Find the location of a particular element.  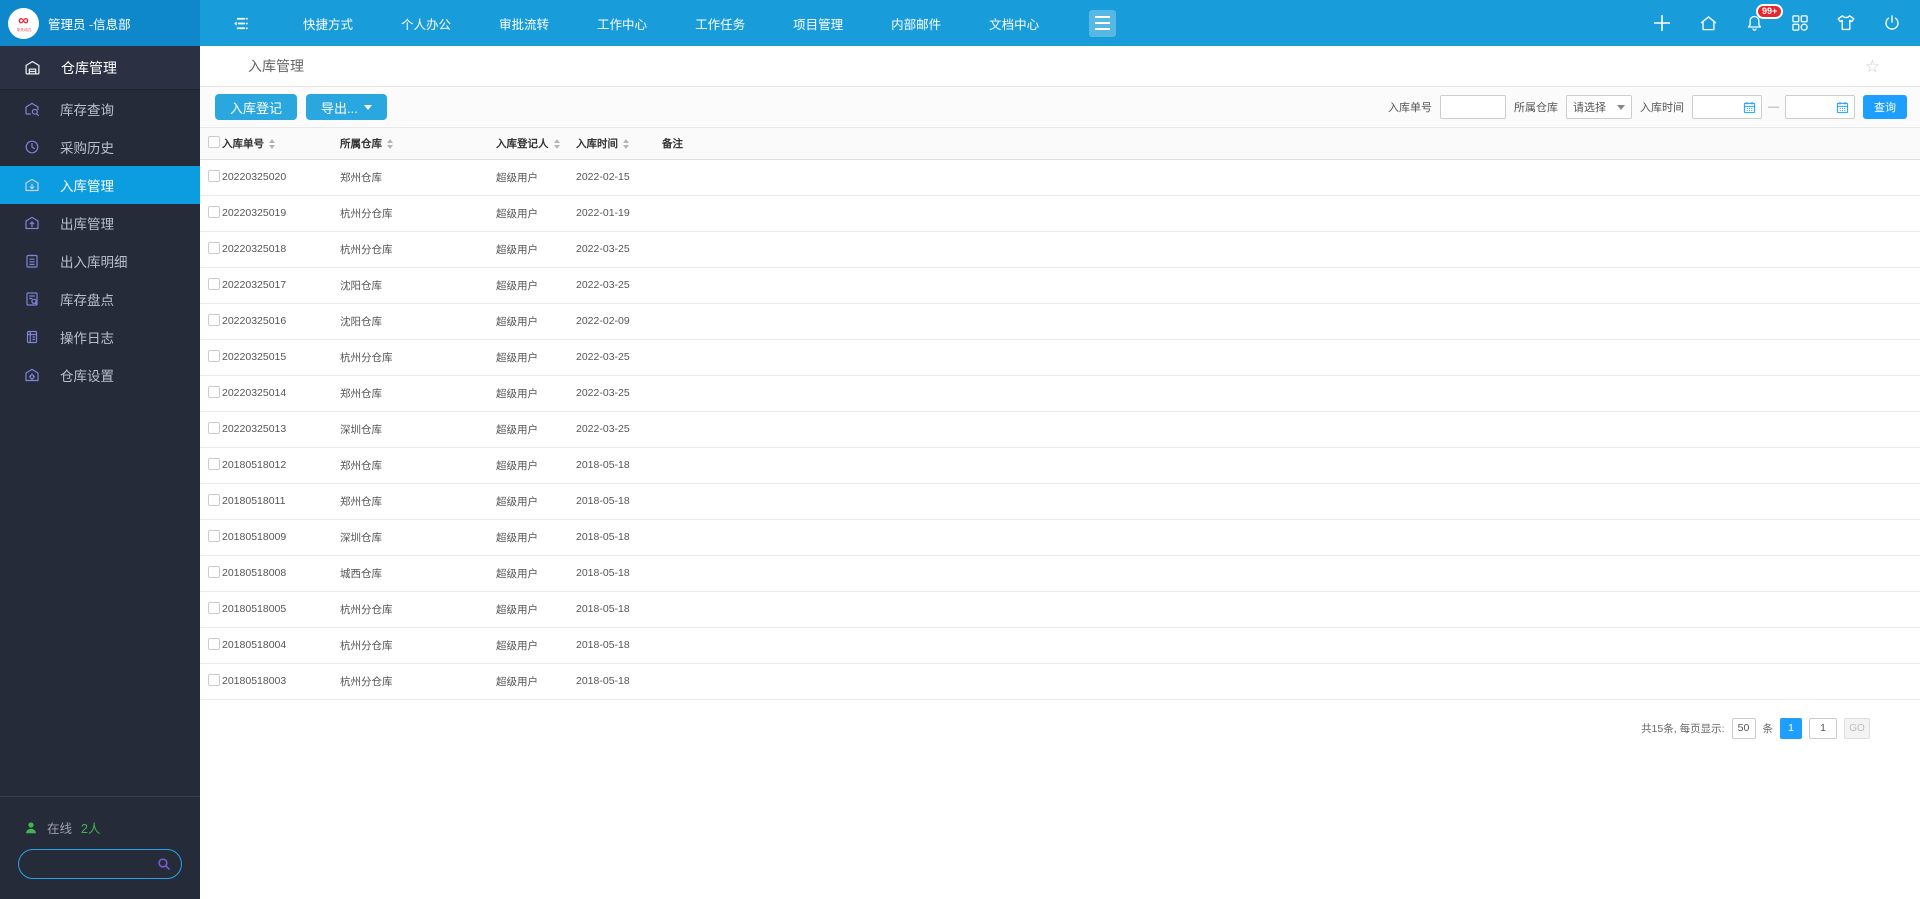

time-filter-label: 入库时间 is located at coordinates (1662, 108).